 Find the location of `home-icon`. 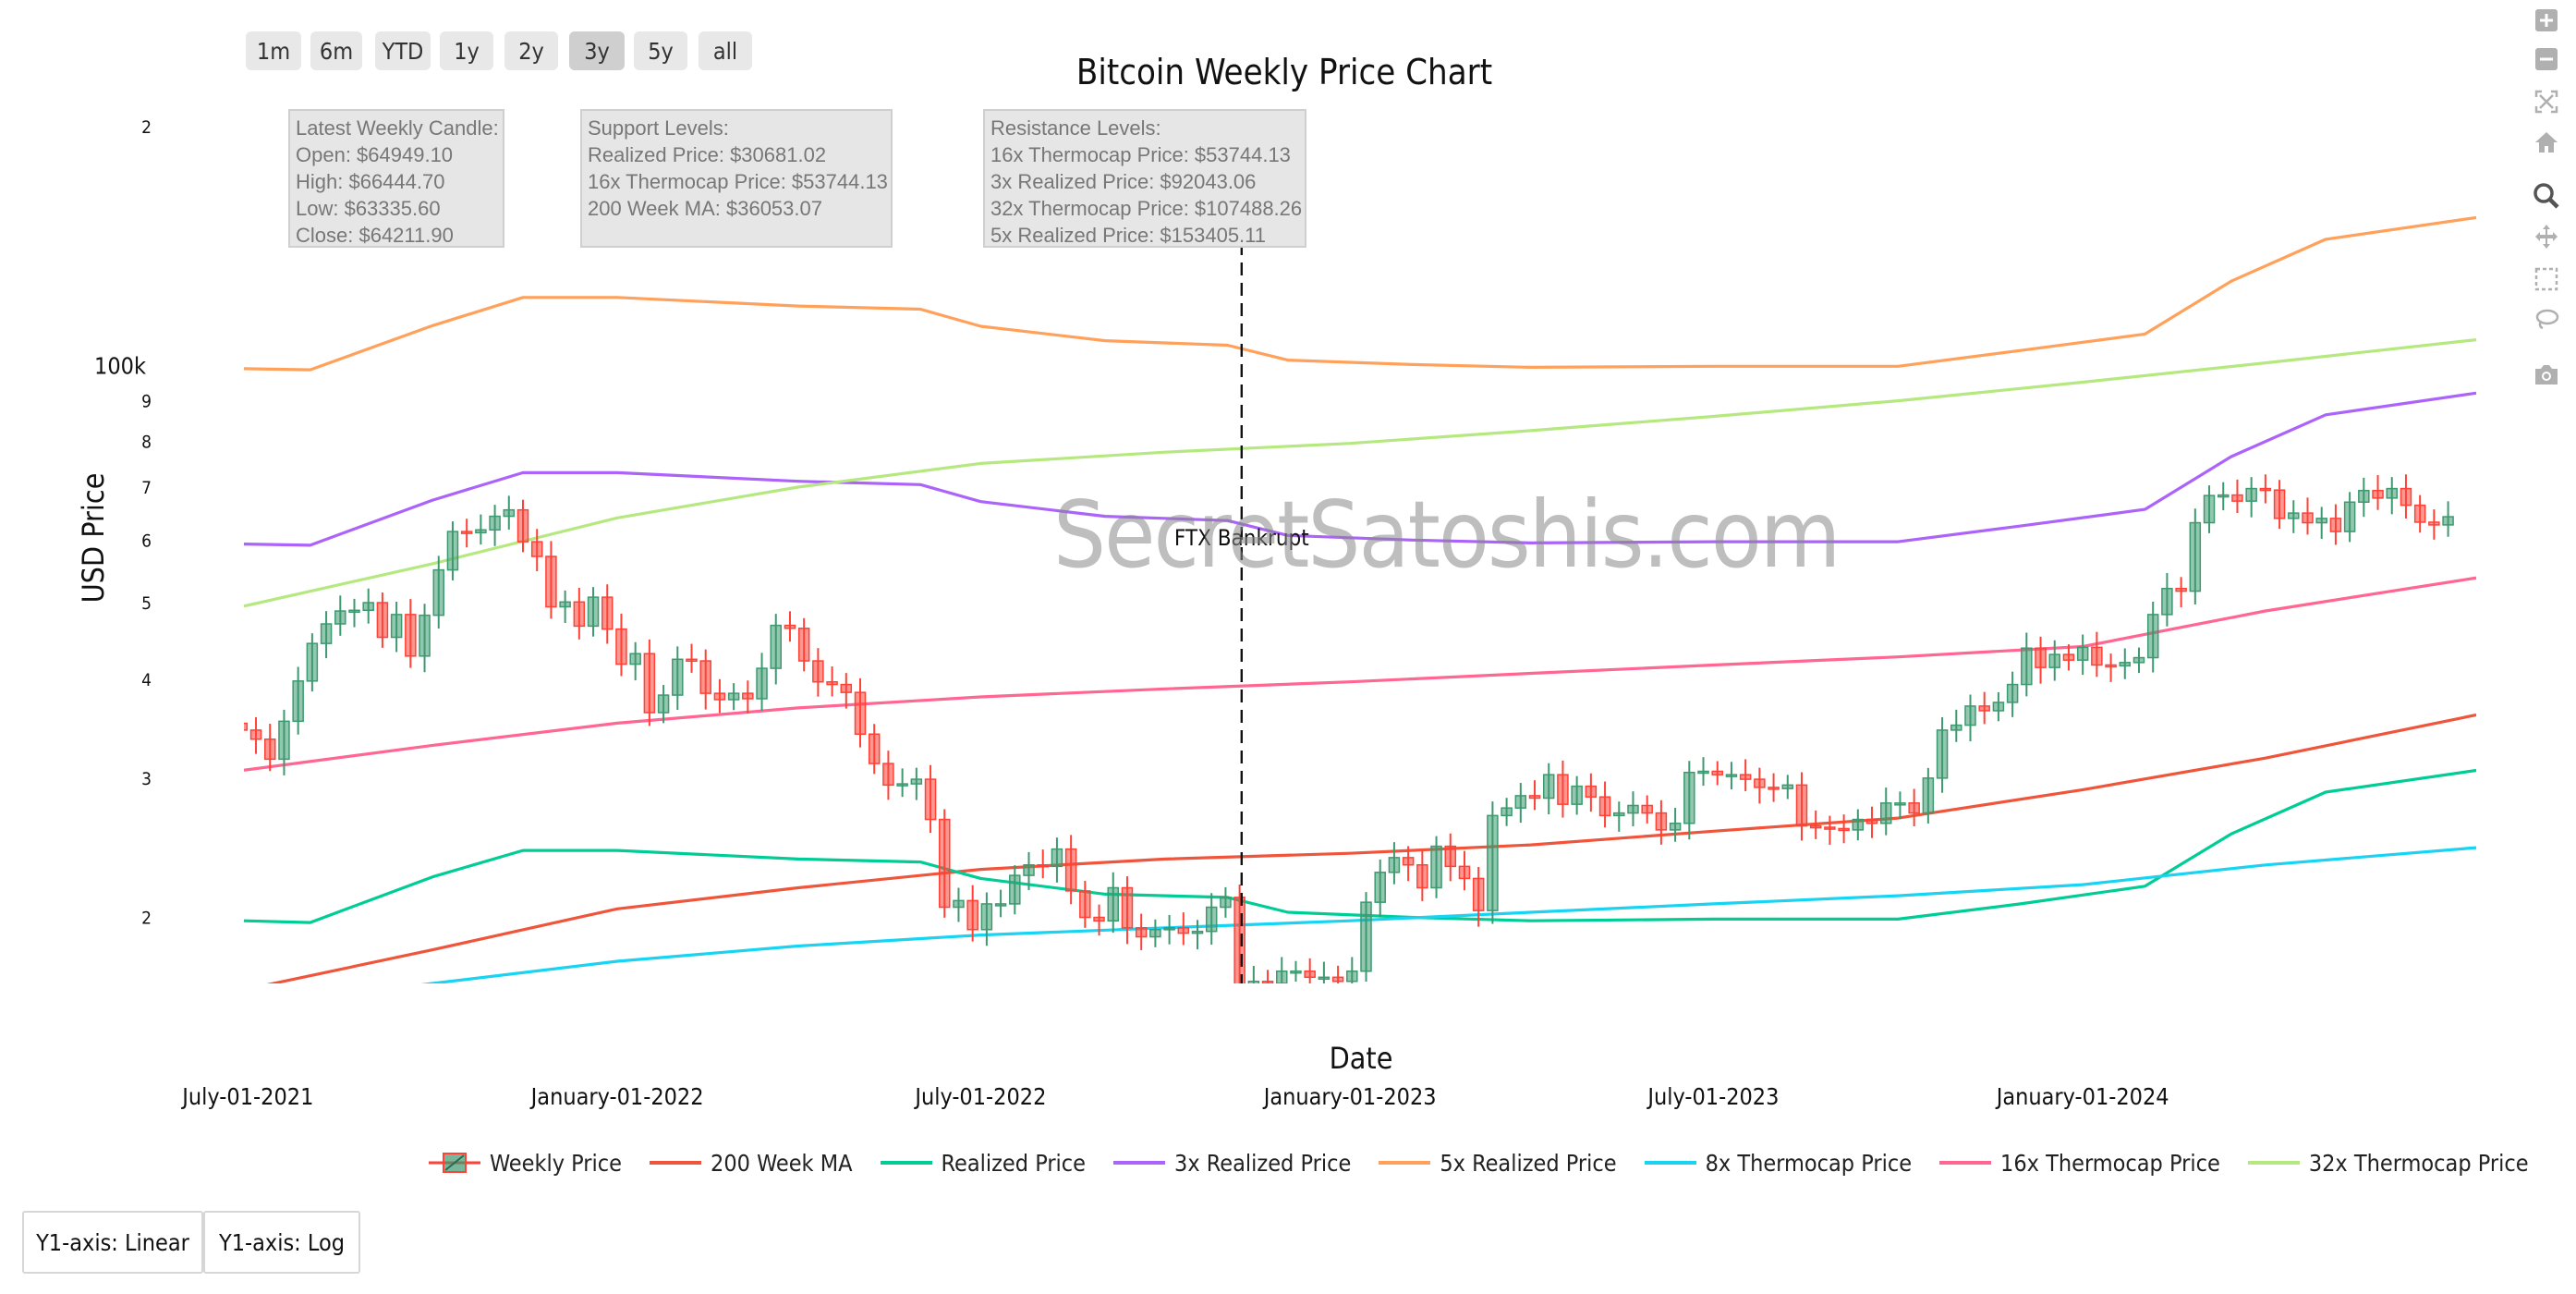

home-icon is located at coordinates (2546, 142).